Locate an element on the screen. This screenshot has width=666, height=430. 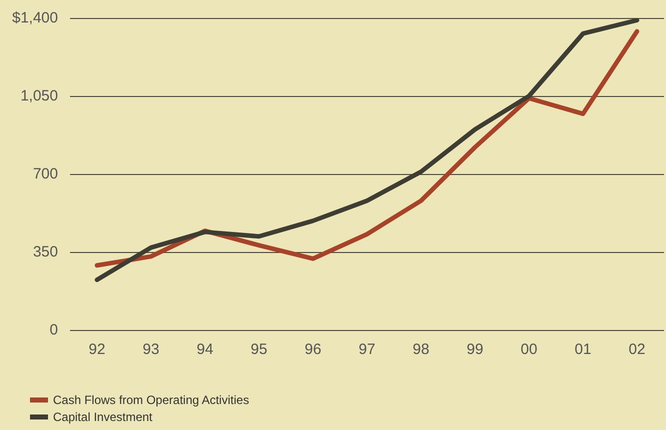
legend-label: Cash Flows from Operating Activities is located at coordinates (151, 400).